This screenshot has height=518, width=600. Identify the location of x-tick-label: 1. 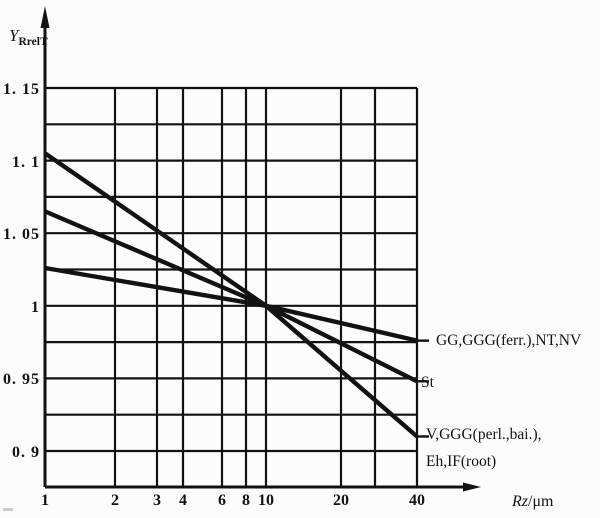
(45, 500).